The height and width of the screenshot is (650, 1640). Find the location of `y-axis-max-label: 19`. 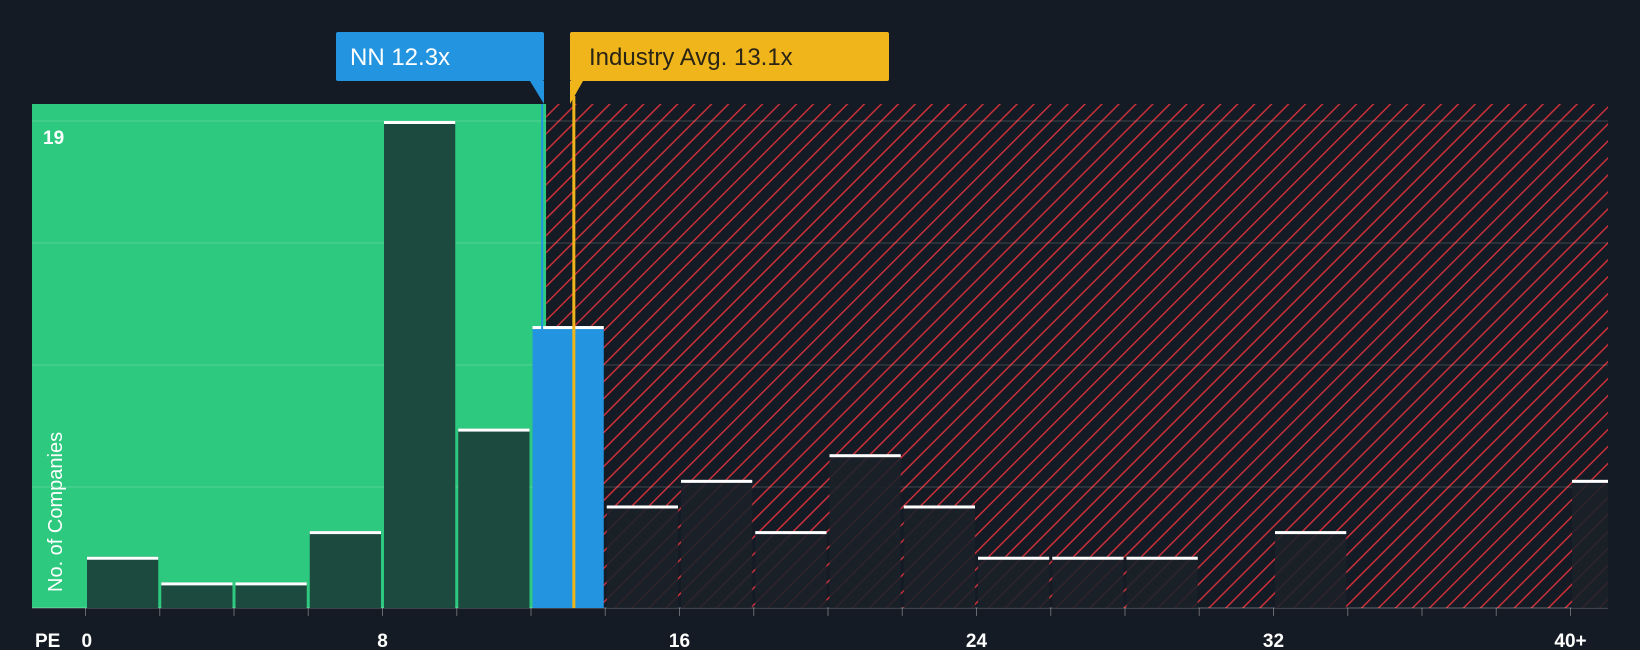

y-axis-max-label: 19 is located at coordinates (53, 138).